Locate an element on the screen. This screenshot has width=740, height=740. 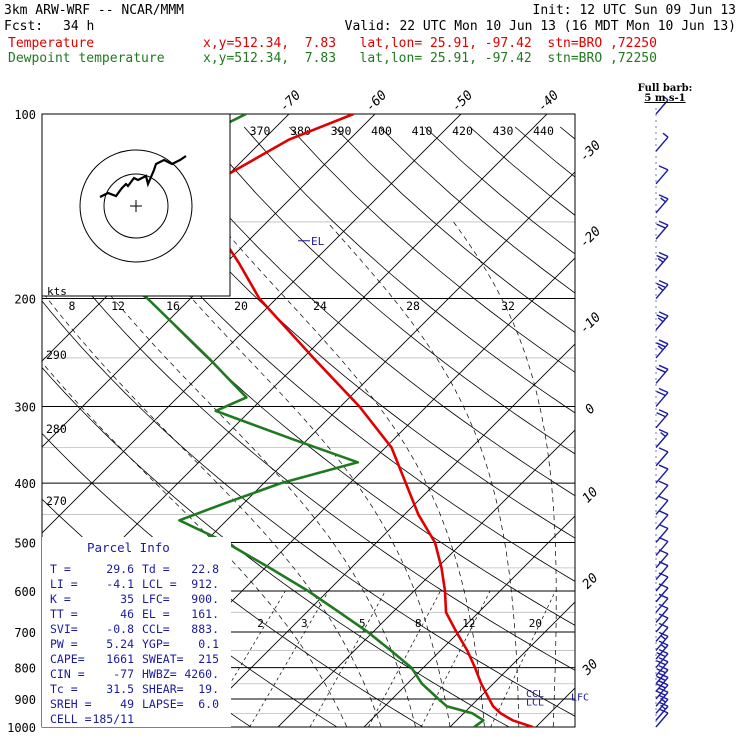
parcel-info-value: SHEAR= is located at coordinates (163, 689).